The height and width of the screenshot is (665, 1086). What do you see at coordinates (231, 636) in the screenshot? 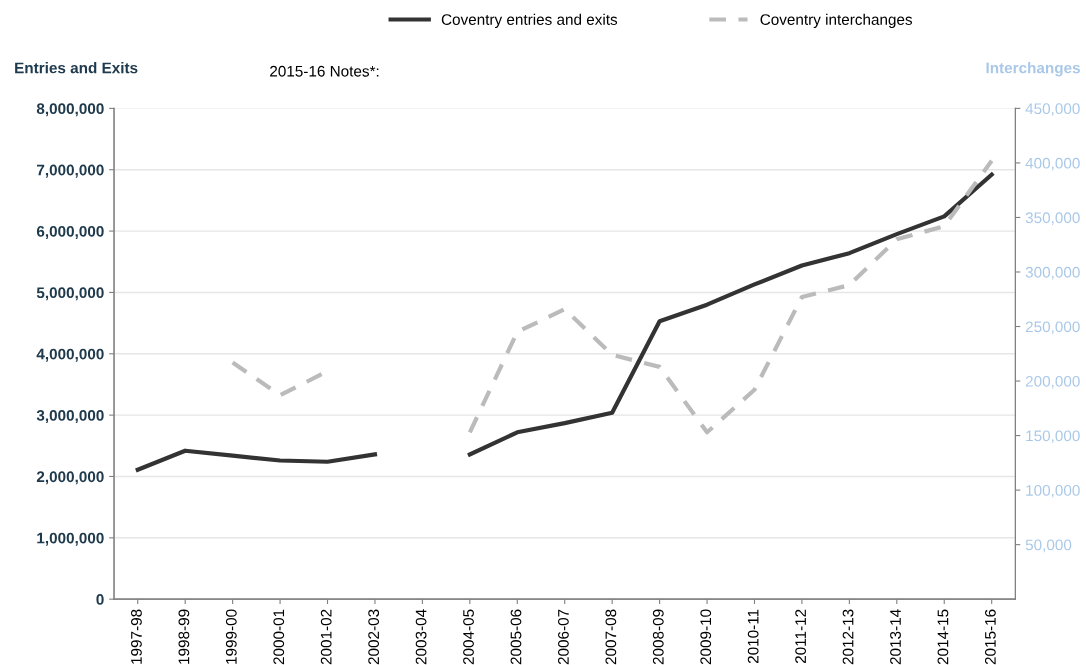
I see `x-tick-label: 1999-00` at bounding box center [231, 636].